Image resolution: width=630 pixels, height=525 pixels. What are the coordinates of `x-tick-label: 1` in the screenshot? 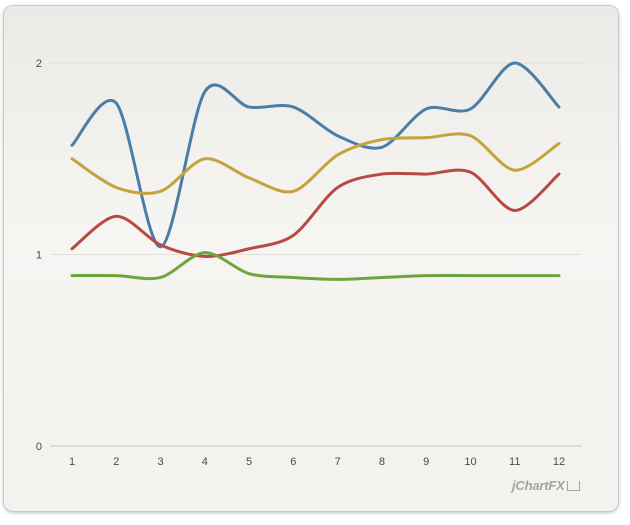 It's located at (72, 462).